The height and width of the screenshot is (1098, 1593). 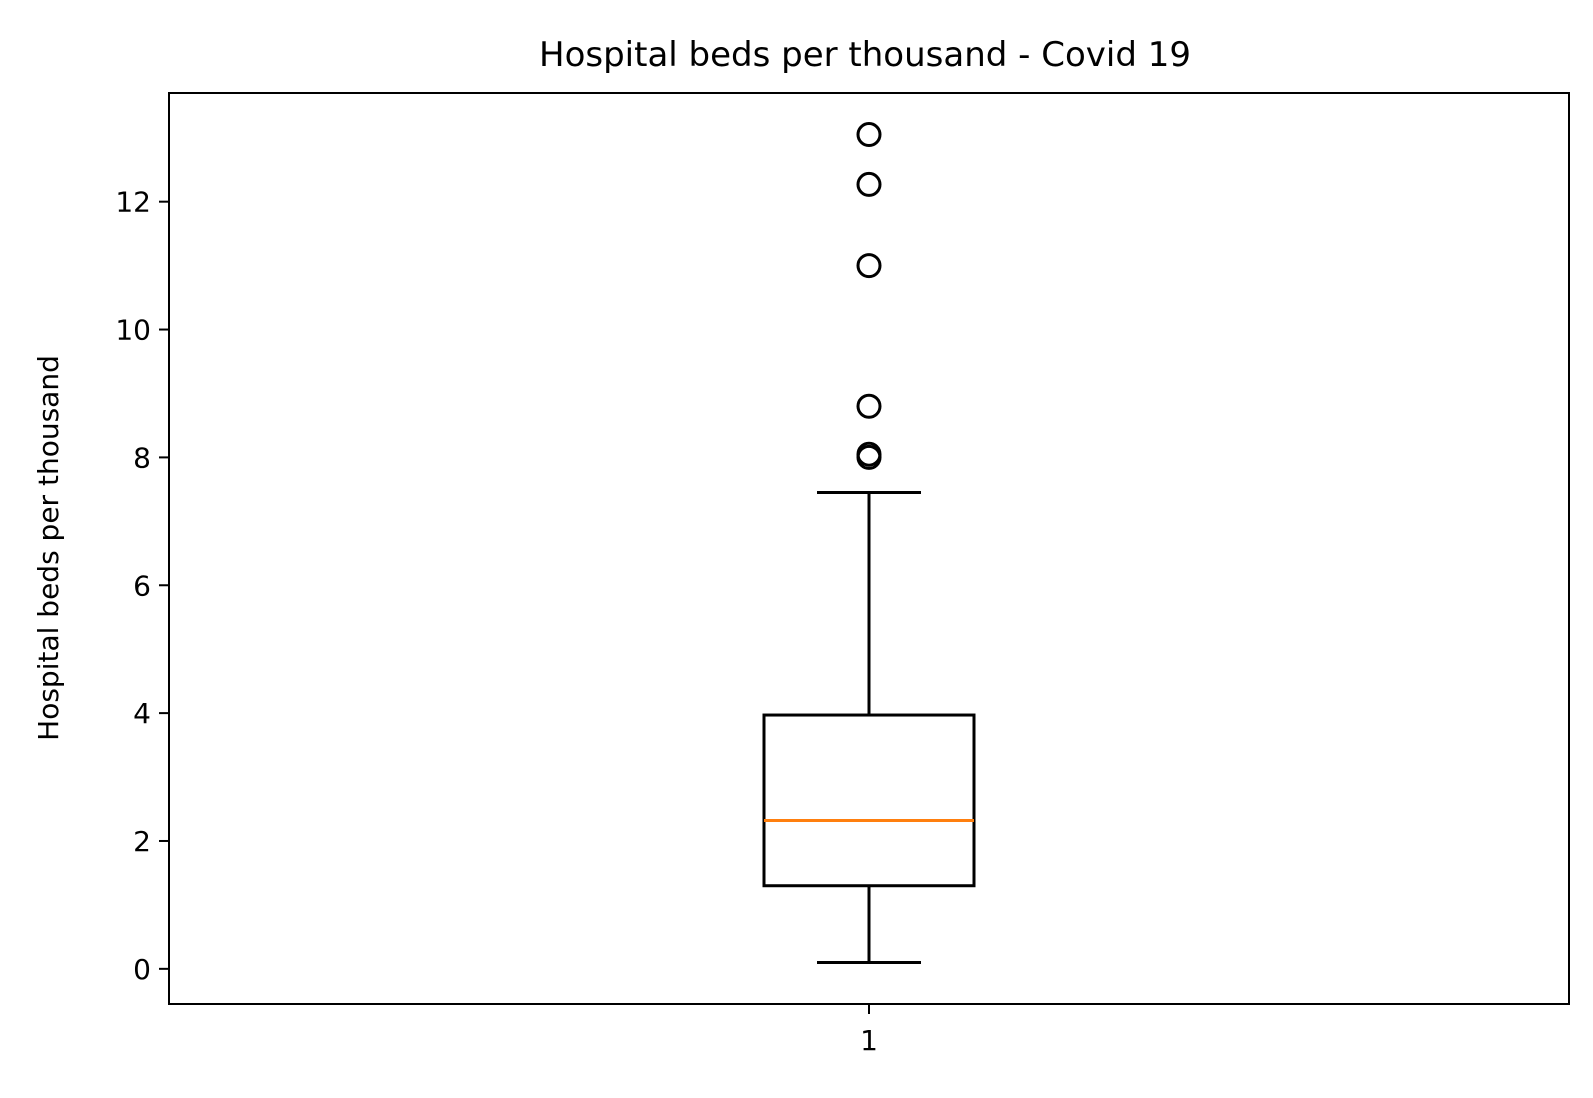 I want to click on y-tick-label-4: 8, so click(x=142, y=457).